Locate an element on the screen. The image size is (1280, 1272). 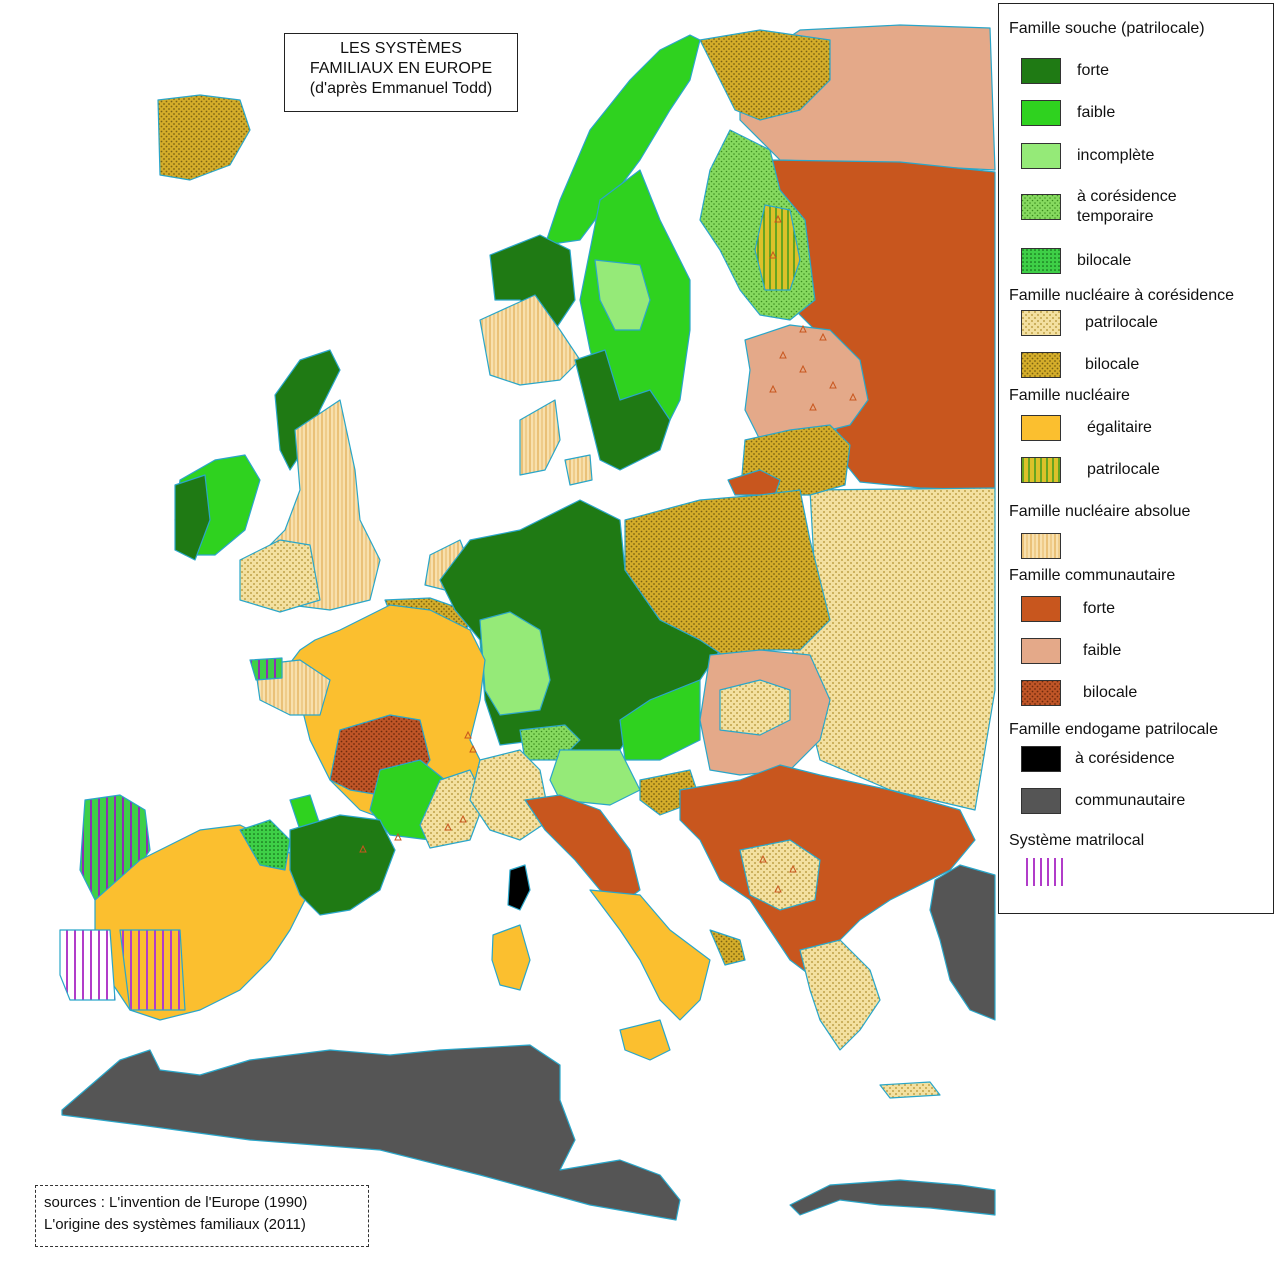
legend-label-nuc-patrilocale: patrilocale is located at coordinates (1123, 469).